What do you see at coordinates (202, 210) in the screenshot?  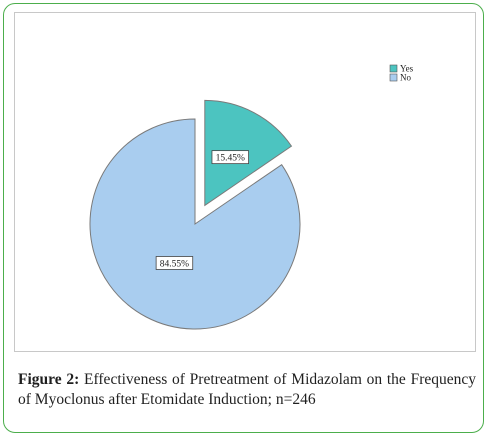 I see `pie-slice-labels: 15.45% 84.55%` at bounding box center [202, 210].